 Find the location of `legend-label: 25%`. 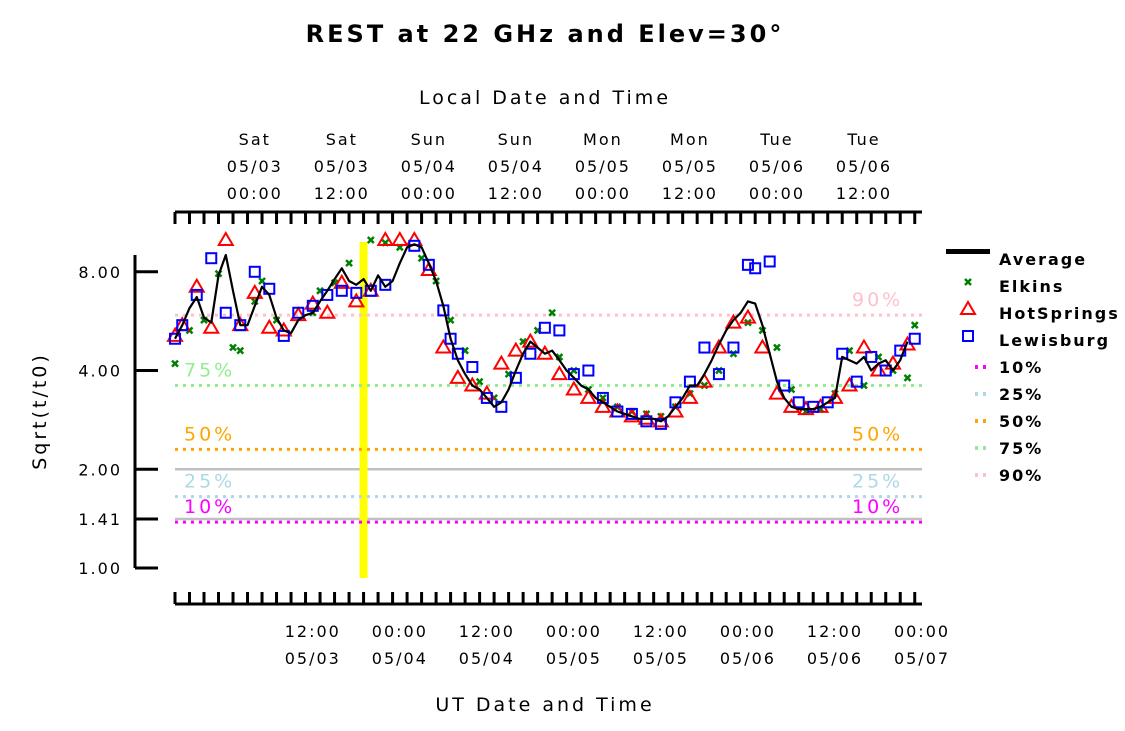

legend-label: 25% is located at coordinates (1021, 394).